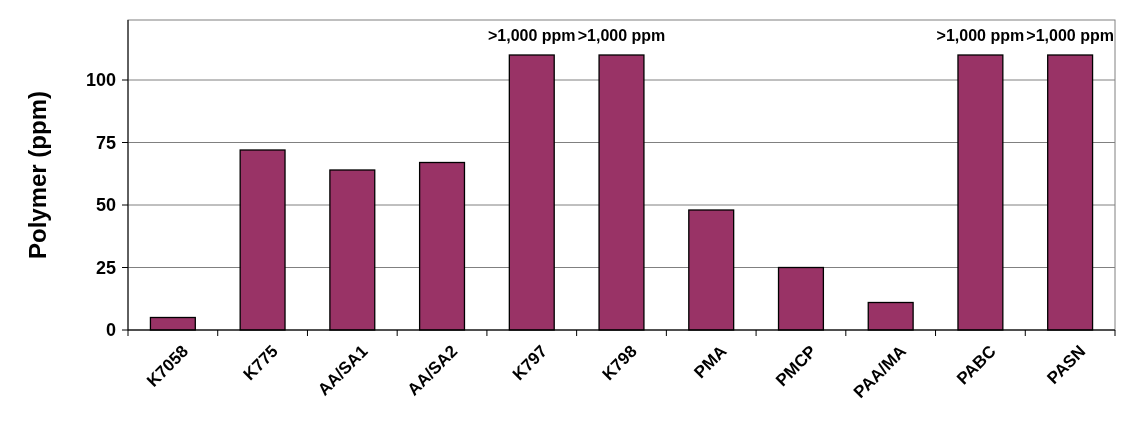 The image size is (1131, 434). What do you see at coordinates (110, 330) in the screenshot?
I see `y-tick-label: 0` at bounding box center [110, 330].